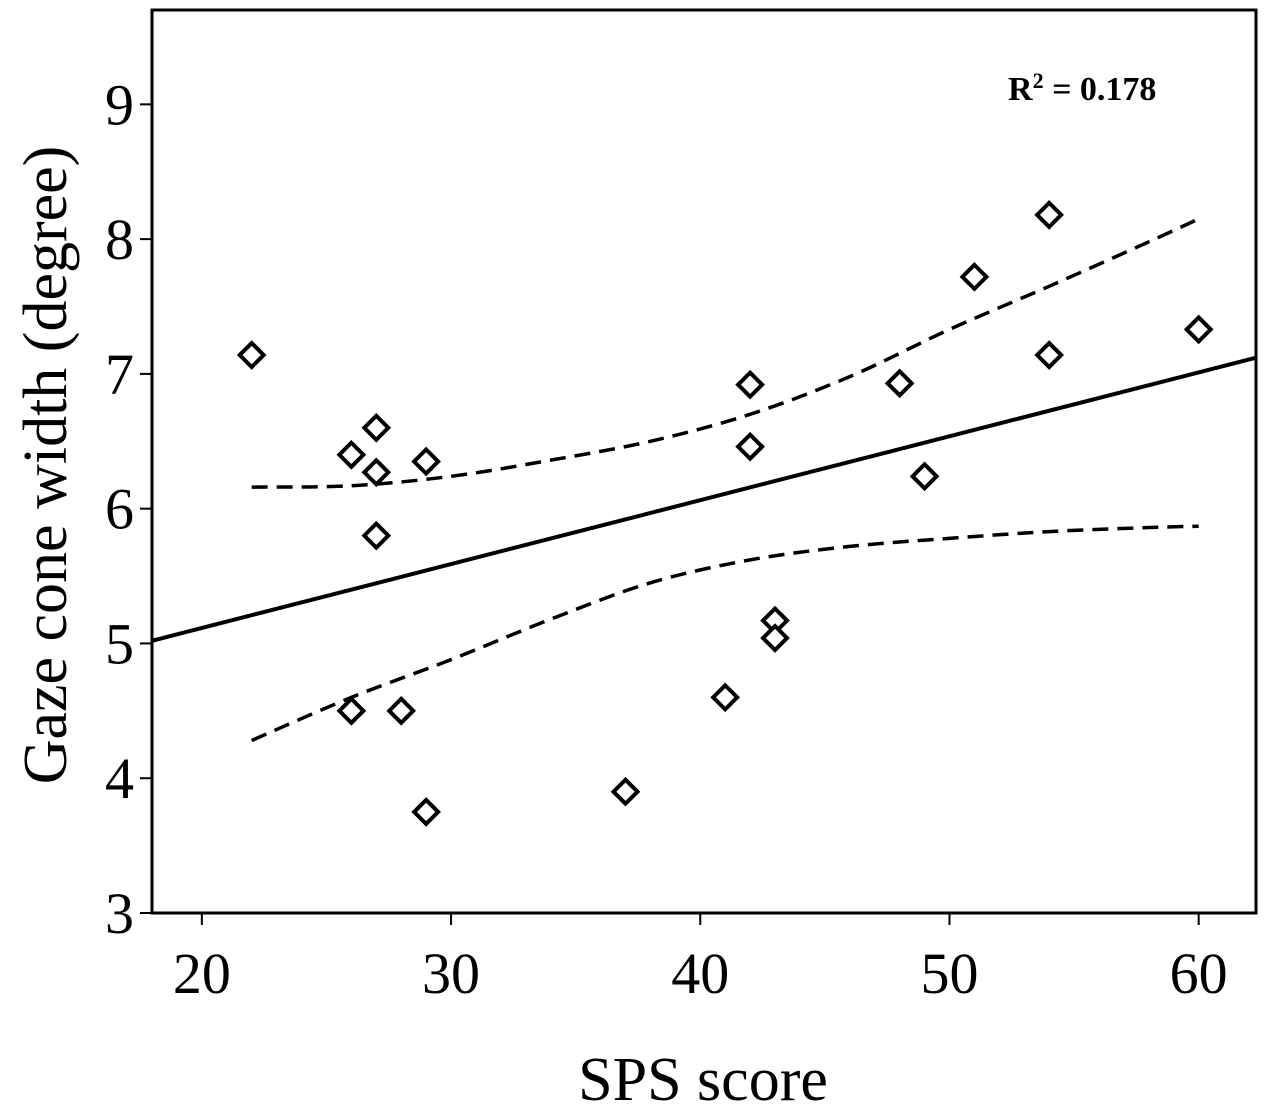 The height and width of the screenshot is (1120, 1268). I want to click on x-tick-label: 30, so click(451, 973).